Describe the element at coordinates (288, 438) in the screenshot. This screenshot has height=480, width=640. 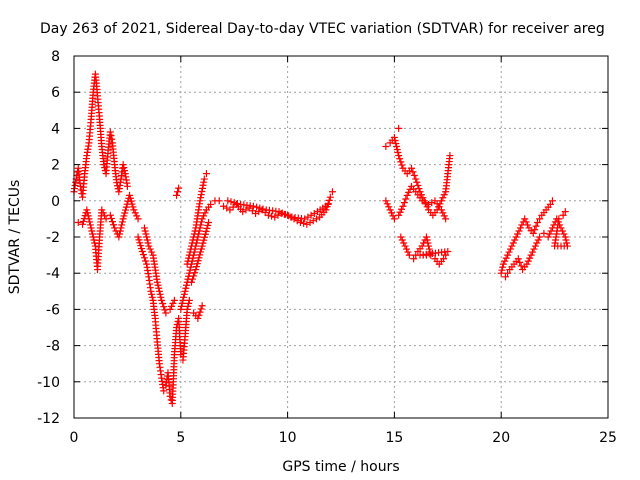
I see `x-tick-label: 10` at that location.